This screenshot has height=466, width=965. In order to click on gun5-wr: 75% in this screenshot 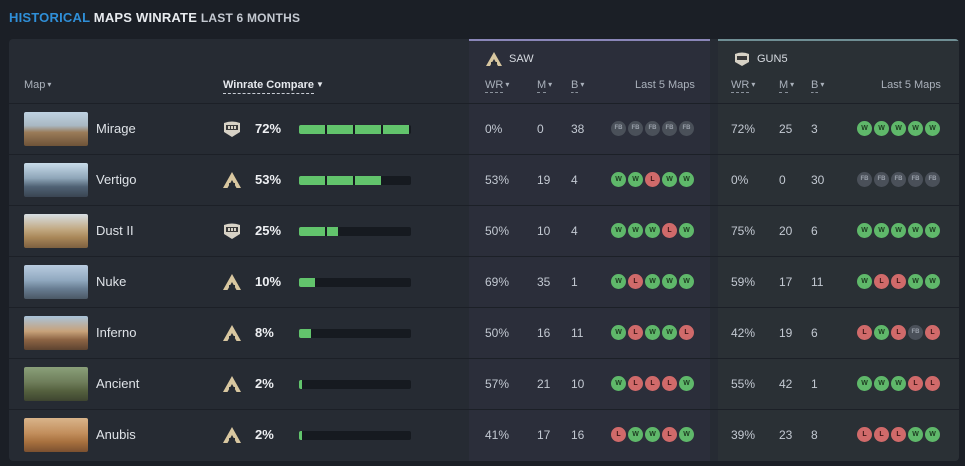, I will do `click(743, 231)`.